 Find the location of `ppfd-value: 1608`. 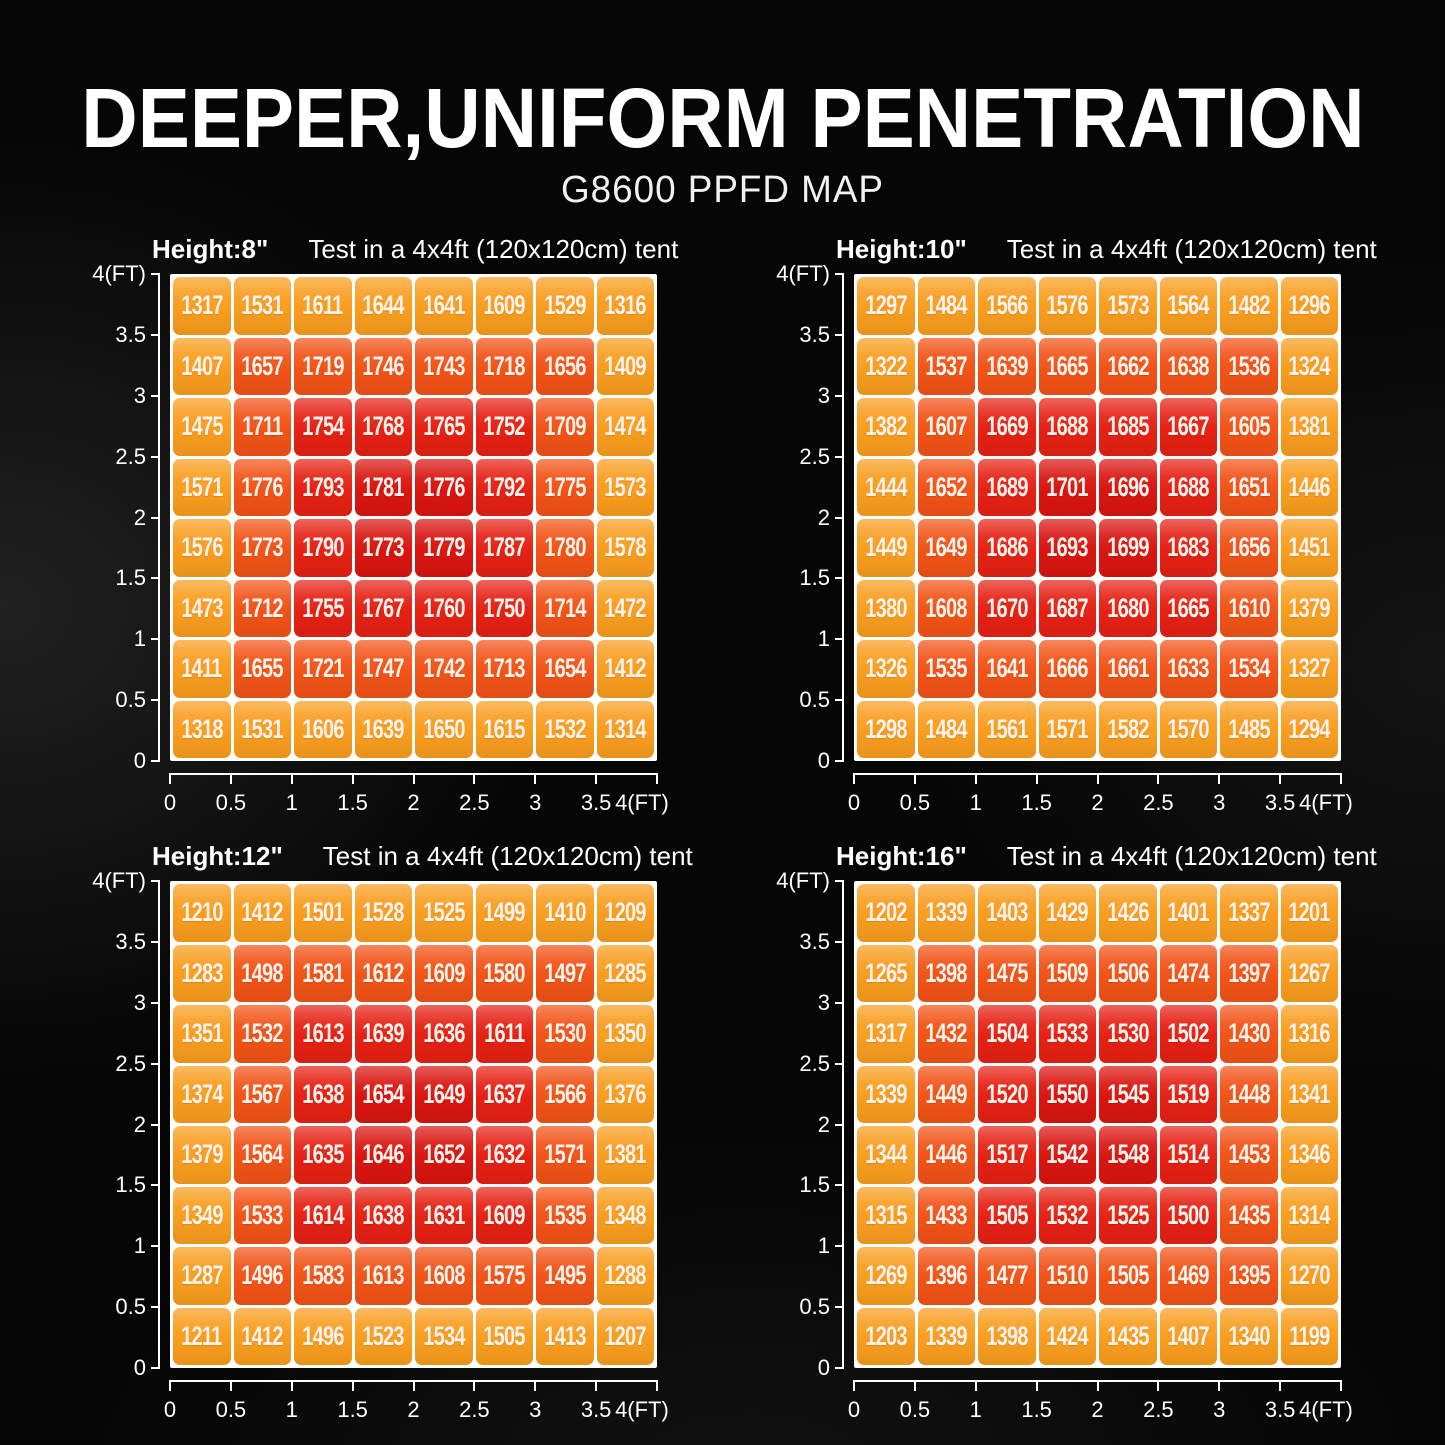

ppfd-value: 1608 is located at coordinates (946, 607).